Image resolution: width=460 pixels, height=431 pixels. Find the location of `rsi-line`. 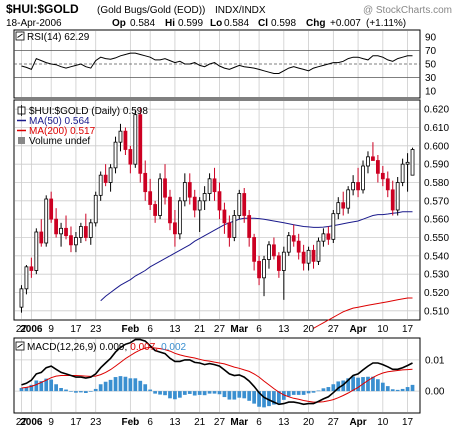

rsi-line is located at coordinates (217, 63).